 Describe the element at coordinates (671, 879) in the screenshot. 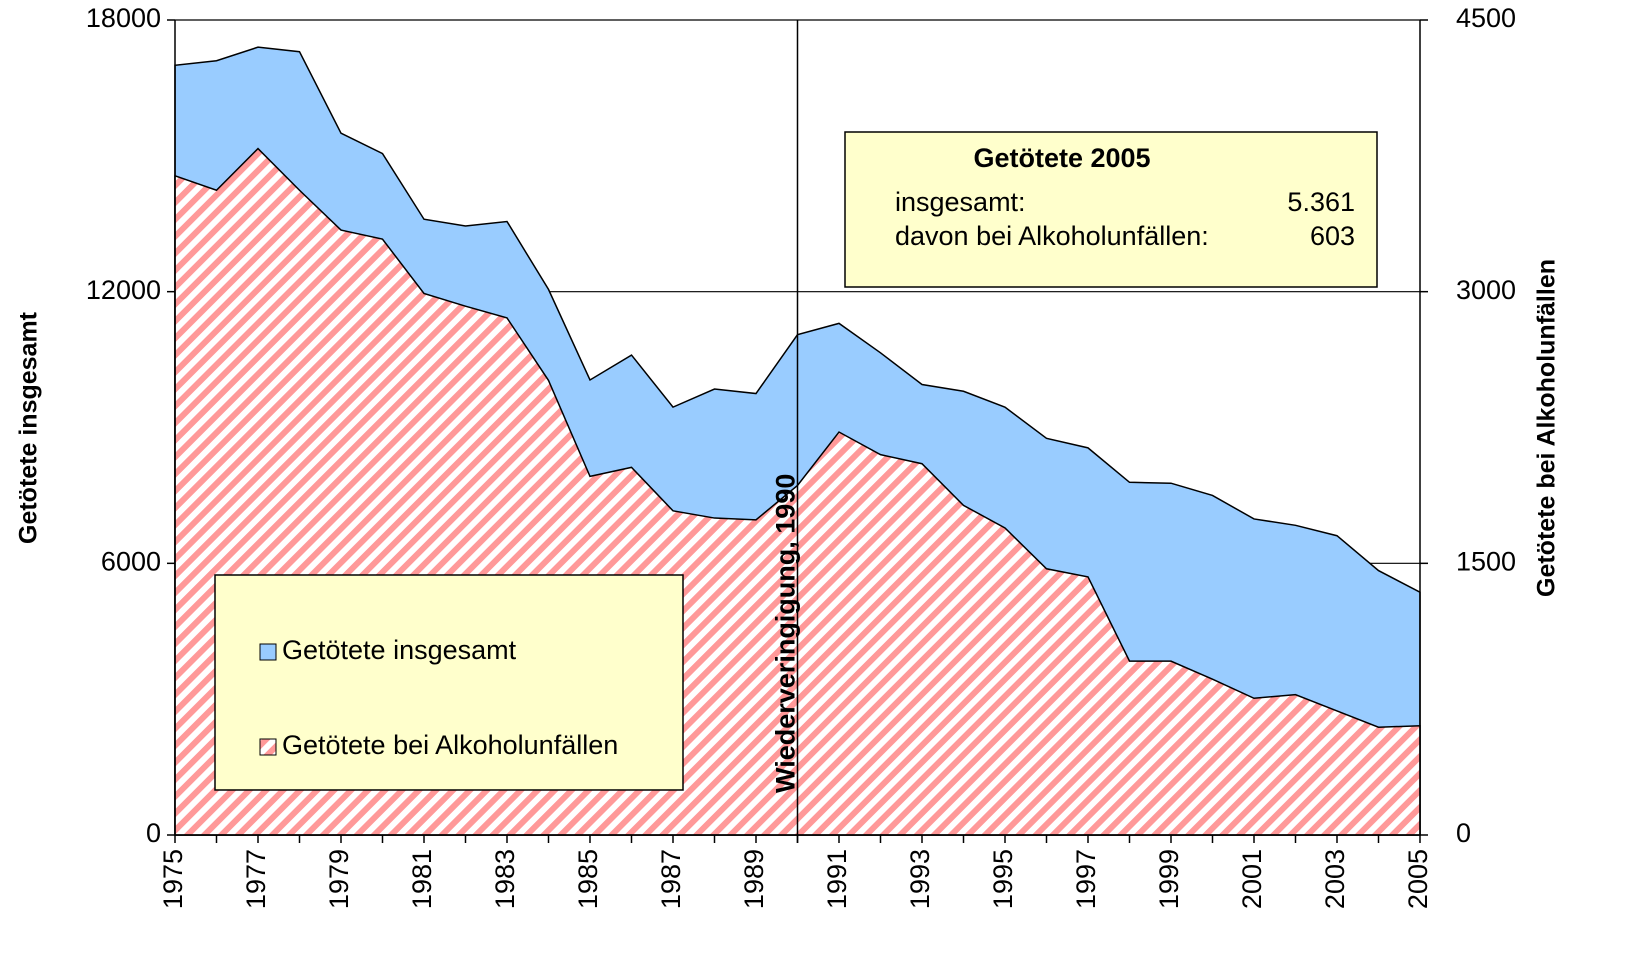

I see `x-tick-label: 1987` at that location.